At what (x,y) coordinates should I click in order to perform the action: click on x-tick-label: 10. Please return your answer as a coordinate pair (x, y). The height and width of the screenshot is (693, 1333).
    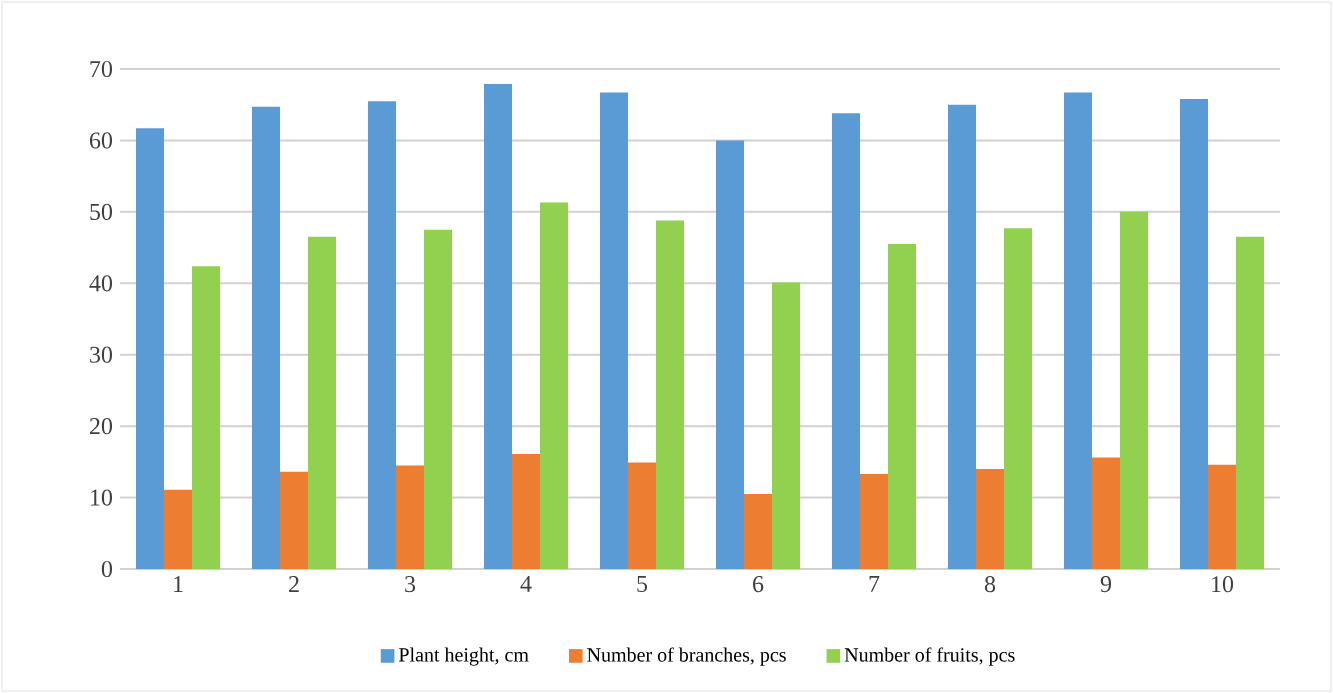
    Looking at the image, I should click on (1223, 584).